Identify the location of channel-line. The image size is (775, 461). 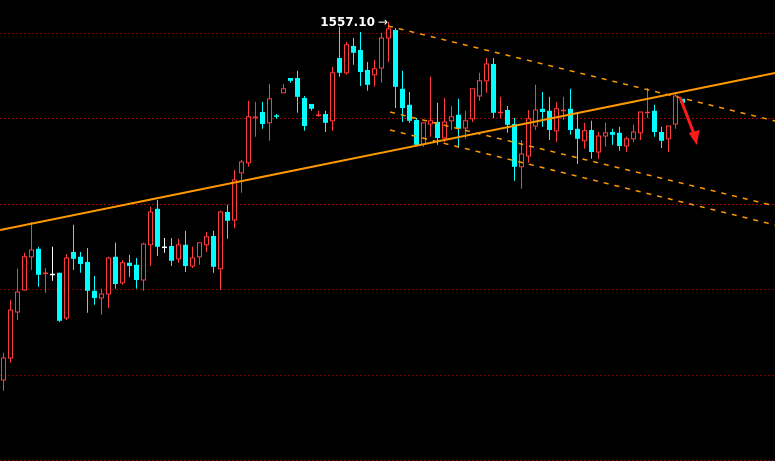
(581, 73).